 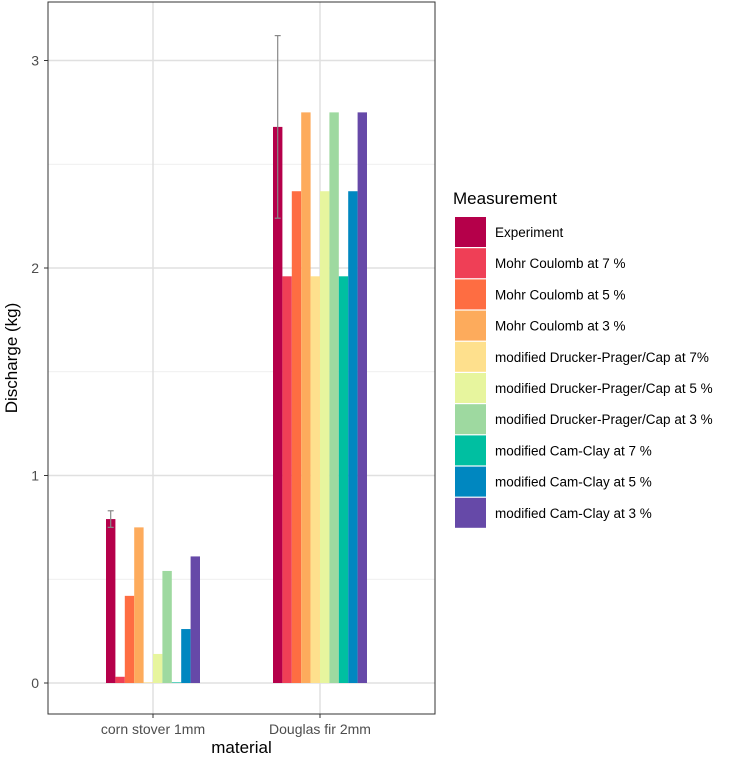 What do you see at coordinates (560, 294) in the screenshot?
I see `legend-label: Mohr Coulomb at 5 %` at bounding box center [560, 294].